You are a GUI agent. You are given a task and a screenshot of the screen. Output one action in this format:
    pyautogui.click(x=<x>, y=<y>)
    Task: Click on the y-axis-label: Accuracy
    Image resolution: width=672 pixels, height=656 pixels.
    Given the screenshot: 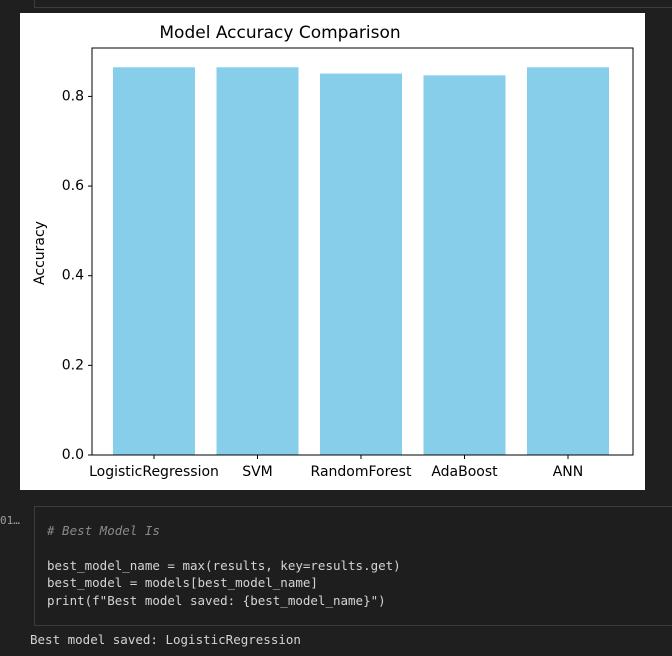 What is the action you would take?
    pyautogui.click(x=40, y=253)
    